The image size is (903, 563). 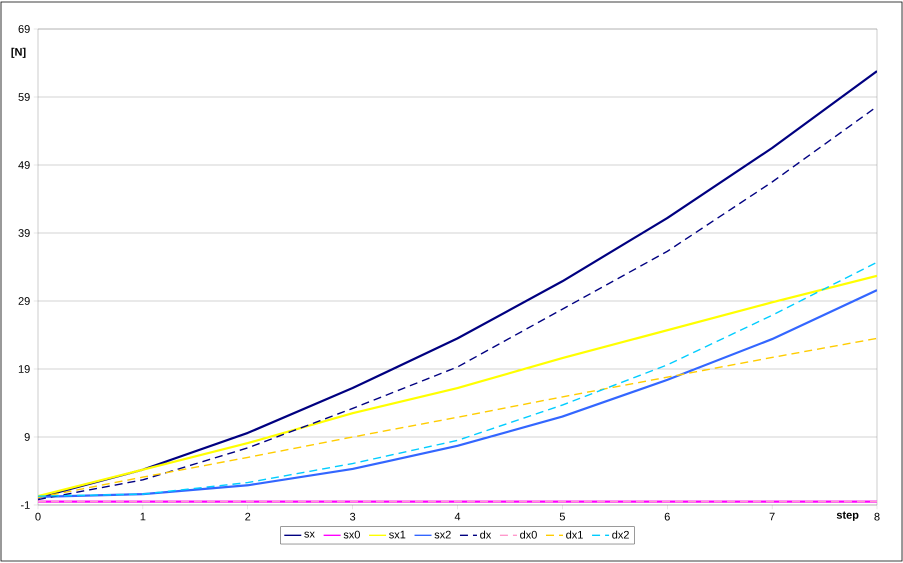 I want to click on x-tick-label: 6, so click(x=667, y=516).